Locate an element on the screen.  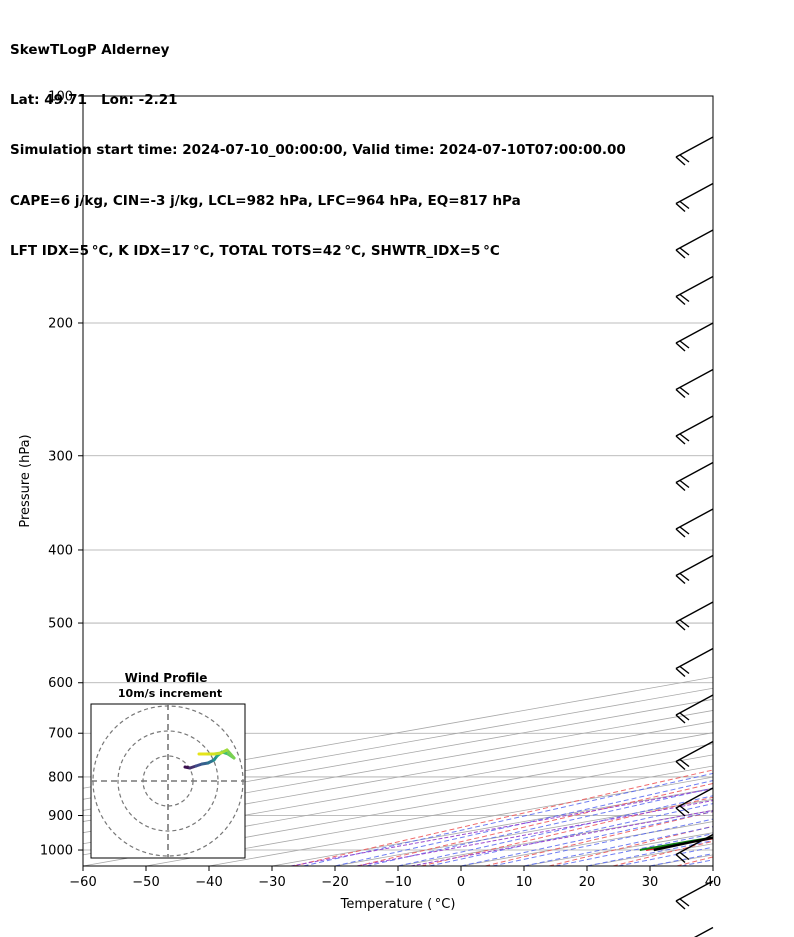
y-tick-label: 100 is located at coordinates (60, 97).